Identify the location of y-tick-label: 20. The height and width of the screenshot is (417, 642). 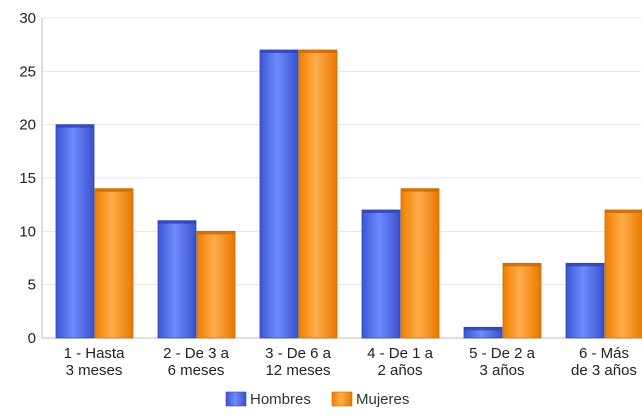
(27, 125).